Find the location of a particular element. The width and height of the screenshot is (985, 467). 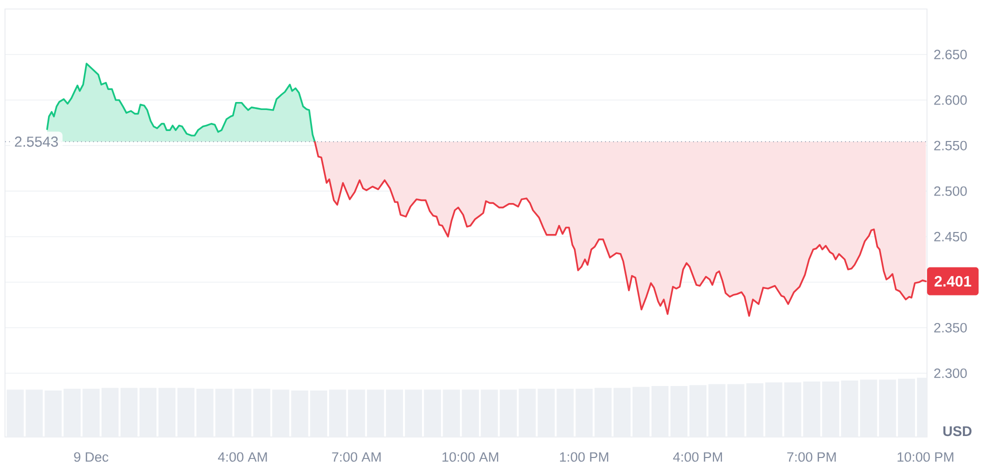

x-tick-label: 10:00 AM is located at coordinates (470, 457).